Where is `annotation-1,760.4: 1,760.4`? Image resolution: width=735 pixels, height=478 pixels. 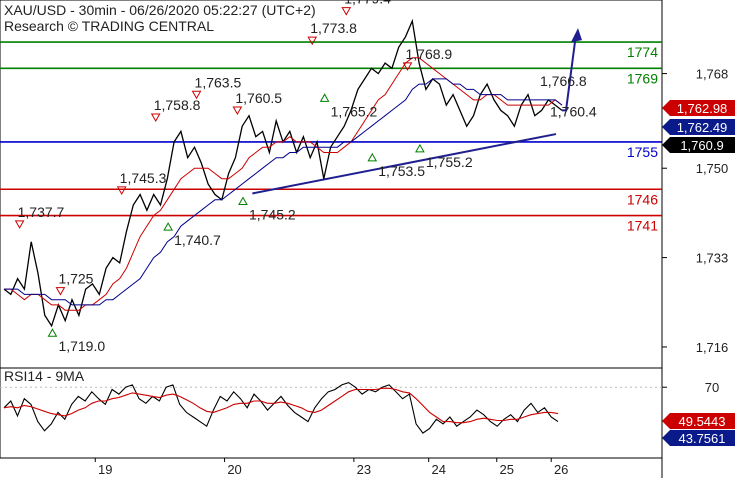
annotation-1,760.4: 1,760.4 is located at coordinates (573, 112).